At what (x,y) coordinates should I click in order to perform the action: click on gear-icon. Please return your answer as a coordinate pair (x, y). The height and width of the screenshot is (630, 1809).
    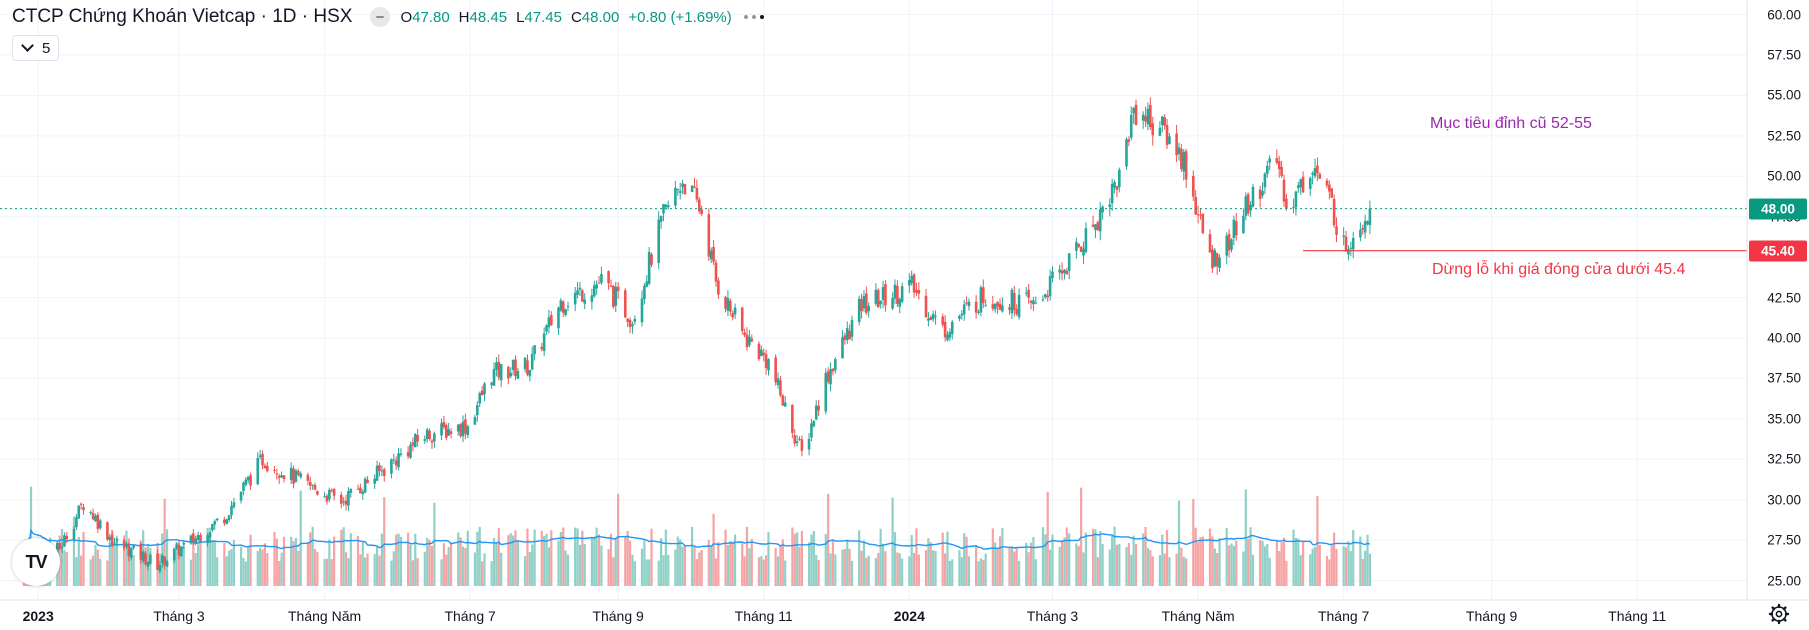
    Looking at the image, I should click on (1779, 614).